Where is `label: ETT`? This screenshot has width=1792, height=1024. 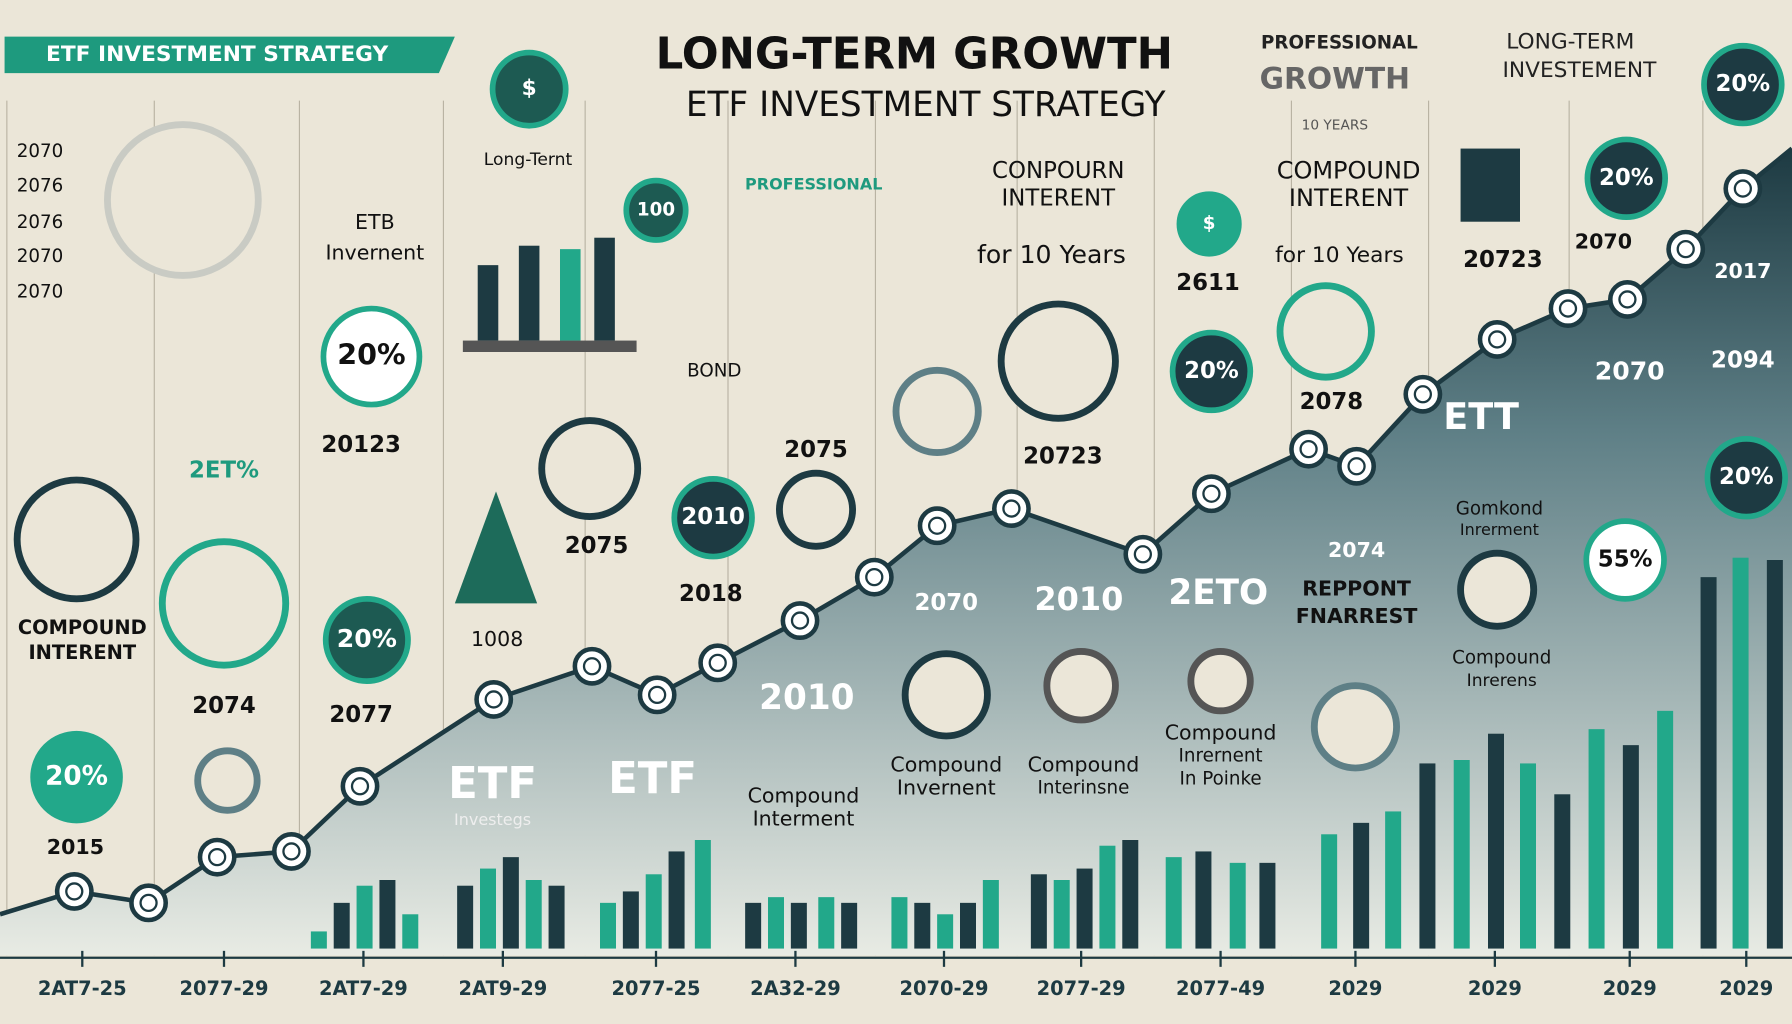
label: ETT is located at coordinates (1481, 416).